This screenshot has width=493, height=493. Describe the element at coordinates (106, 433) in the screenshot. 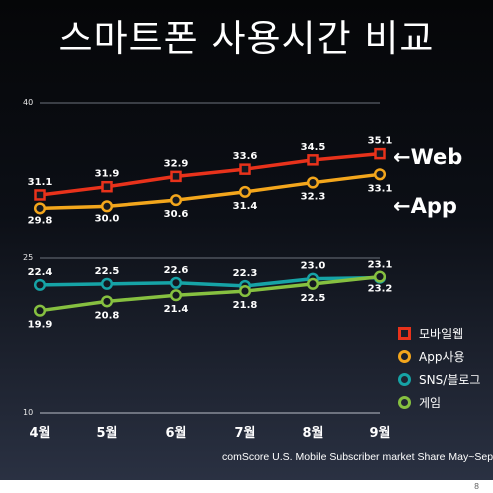

I see `x-tick-label: 5월` at that location.